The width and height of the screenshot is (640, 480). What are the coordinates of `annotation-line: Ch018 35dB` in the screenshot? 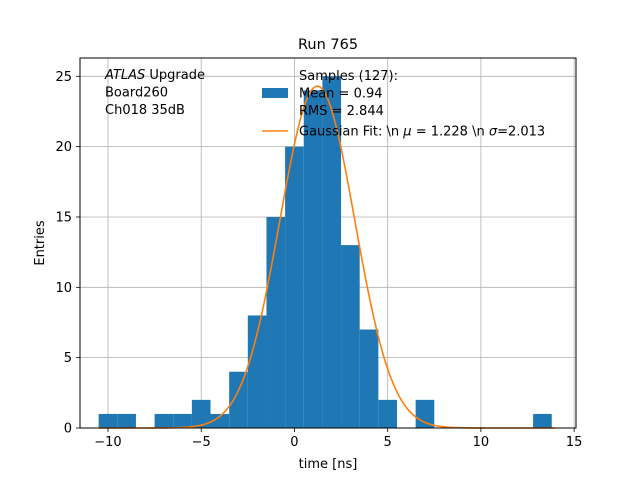 It's located at (145, 110).